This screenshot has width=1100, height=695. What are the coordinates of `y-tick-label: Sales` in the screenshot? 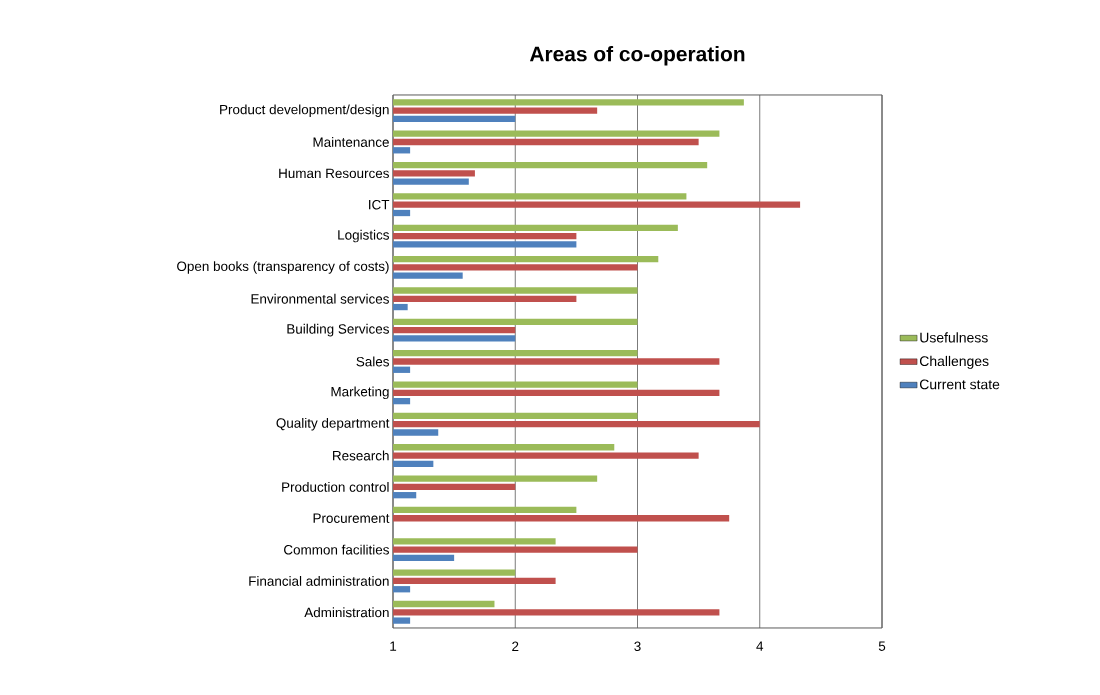 It's located at (372, 361).